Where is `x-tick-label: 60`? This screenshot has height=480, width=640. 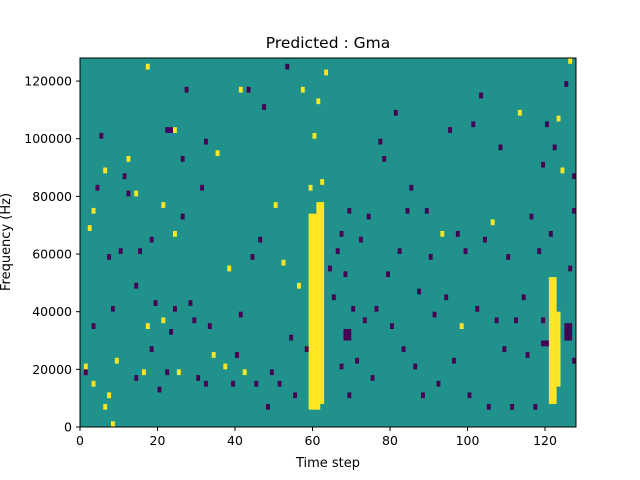
x-tick-label: 60 is located at coordinates (313, 440).